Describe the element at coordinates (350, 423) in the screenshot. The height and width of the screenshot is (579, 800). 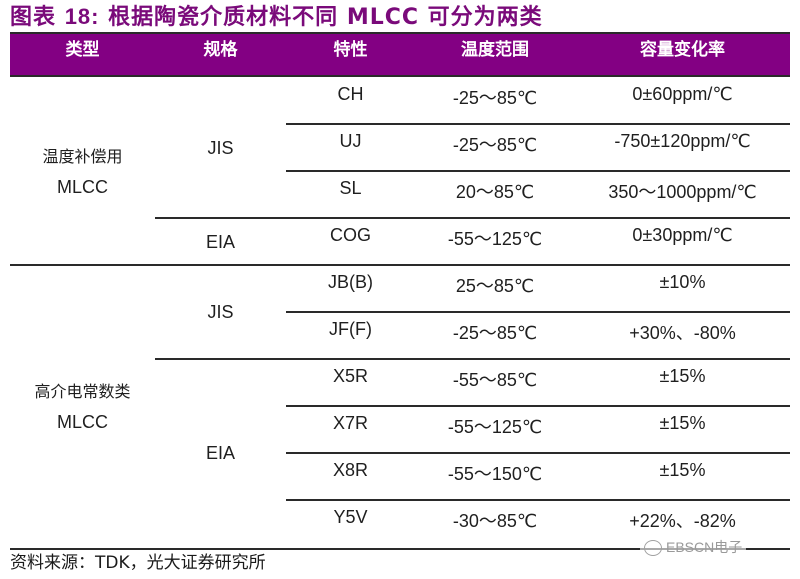
I see `char-cell: X7R` at that location.